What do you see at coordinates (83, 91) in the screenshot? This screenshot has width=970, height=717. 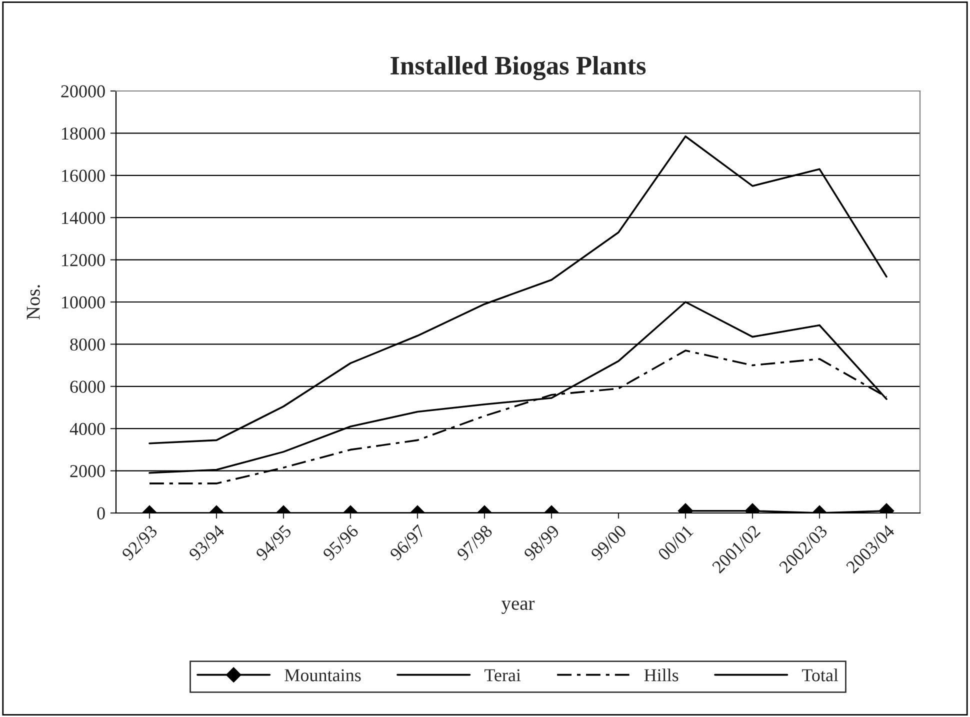 I see `y-tick-label: 20000` at bounding box center [83, 91].